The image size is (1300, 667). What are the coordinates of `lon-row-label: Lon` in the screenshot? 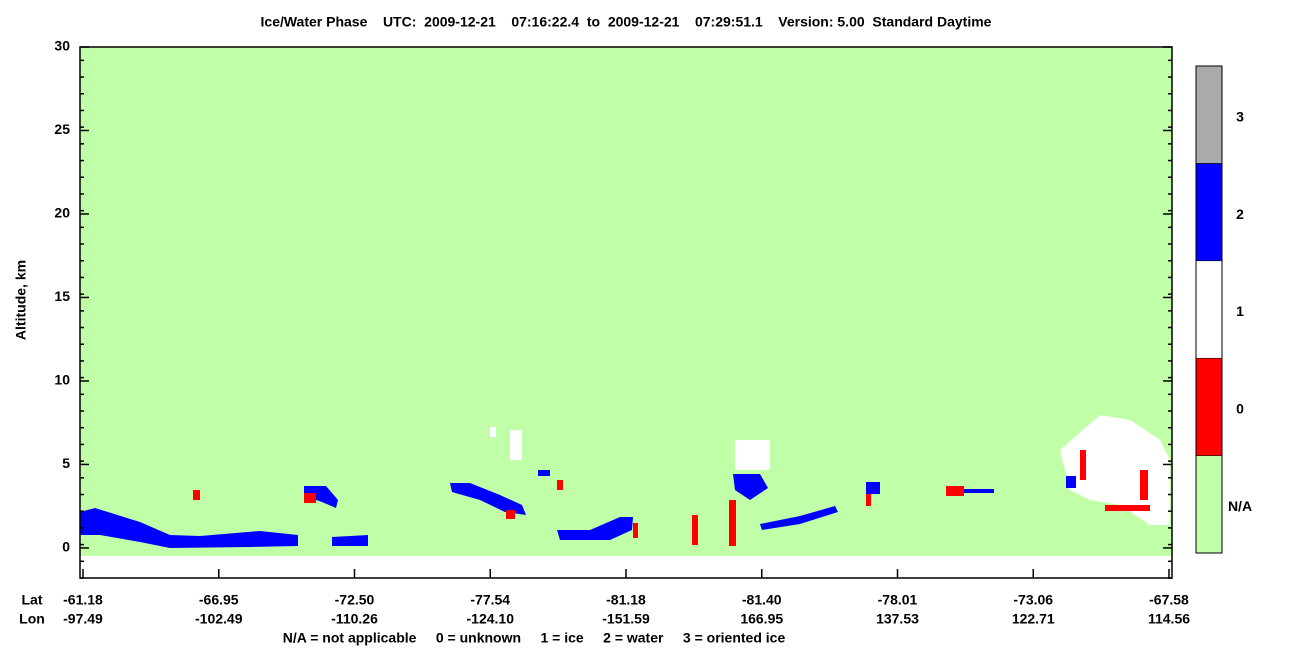 It's located at (32, 619).